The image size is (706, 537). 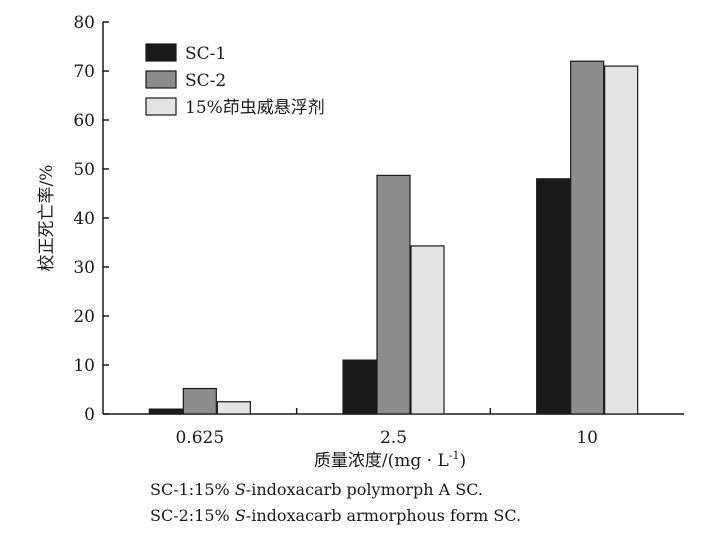 I want to click on note-1-italic: S, so click(x=240, y=489).